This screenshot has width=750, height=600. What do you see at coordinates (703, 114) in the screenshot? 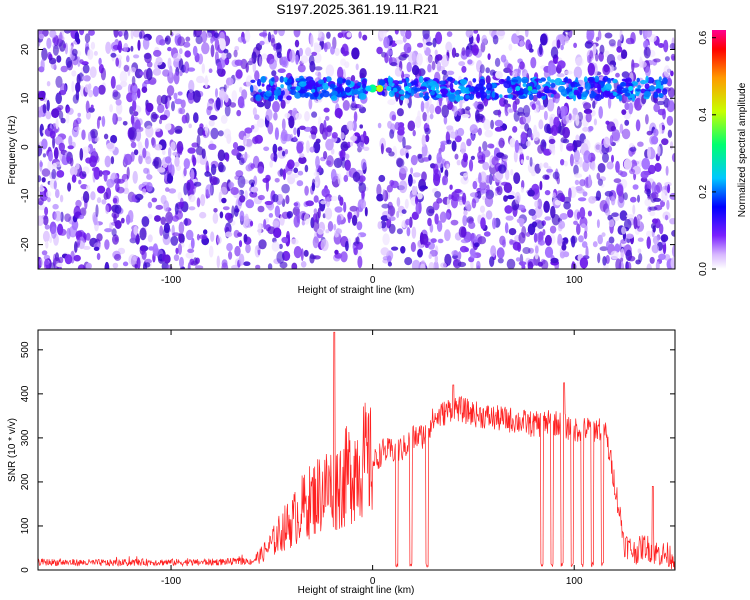
I see `colorbar-tick-label: 0.4` at bounding box center [703, 114].